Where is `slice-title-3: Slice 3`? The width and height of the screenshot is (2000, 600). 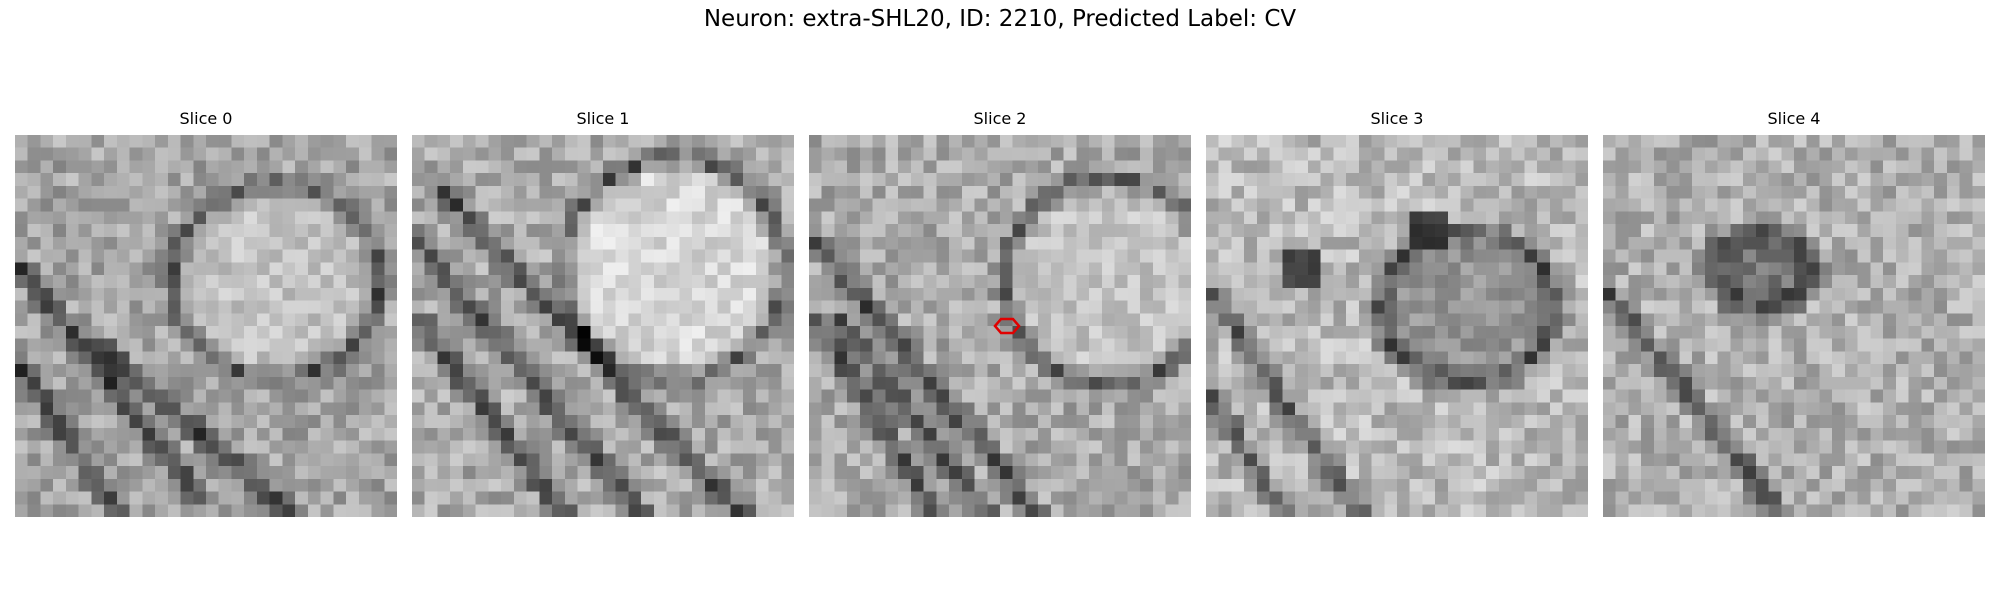 slice-title-3: Slice 3 is located at coordinates (1397, 118).